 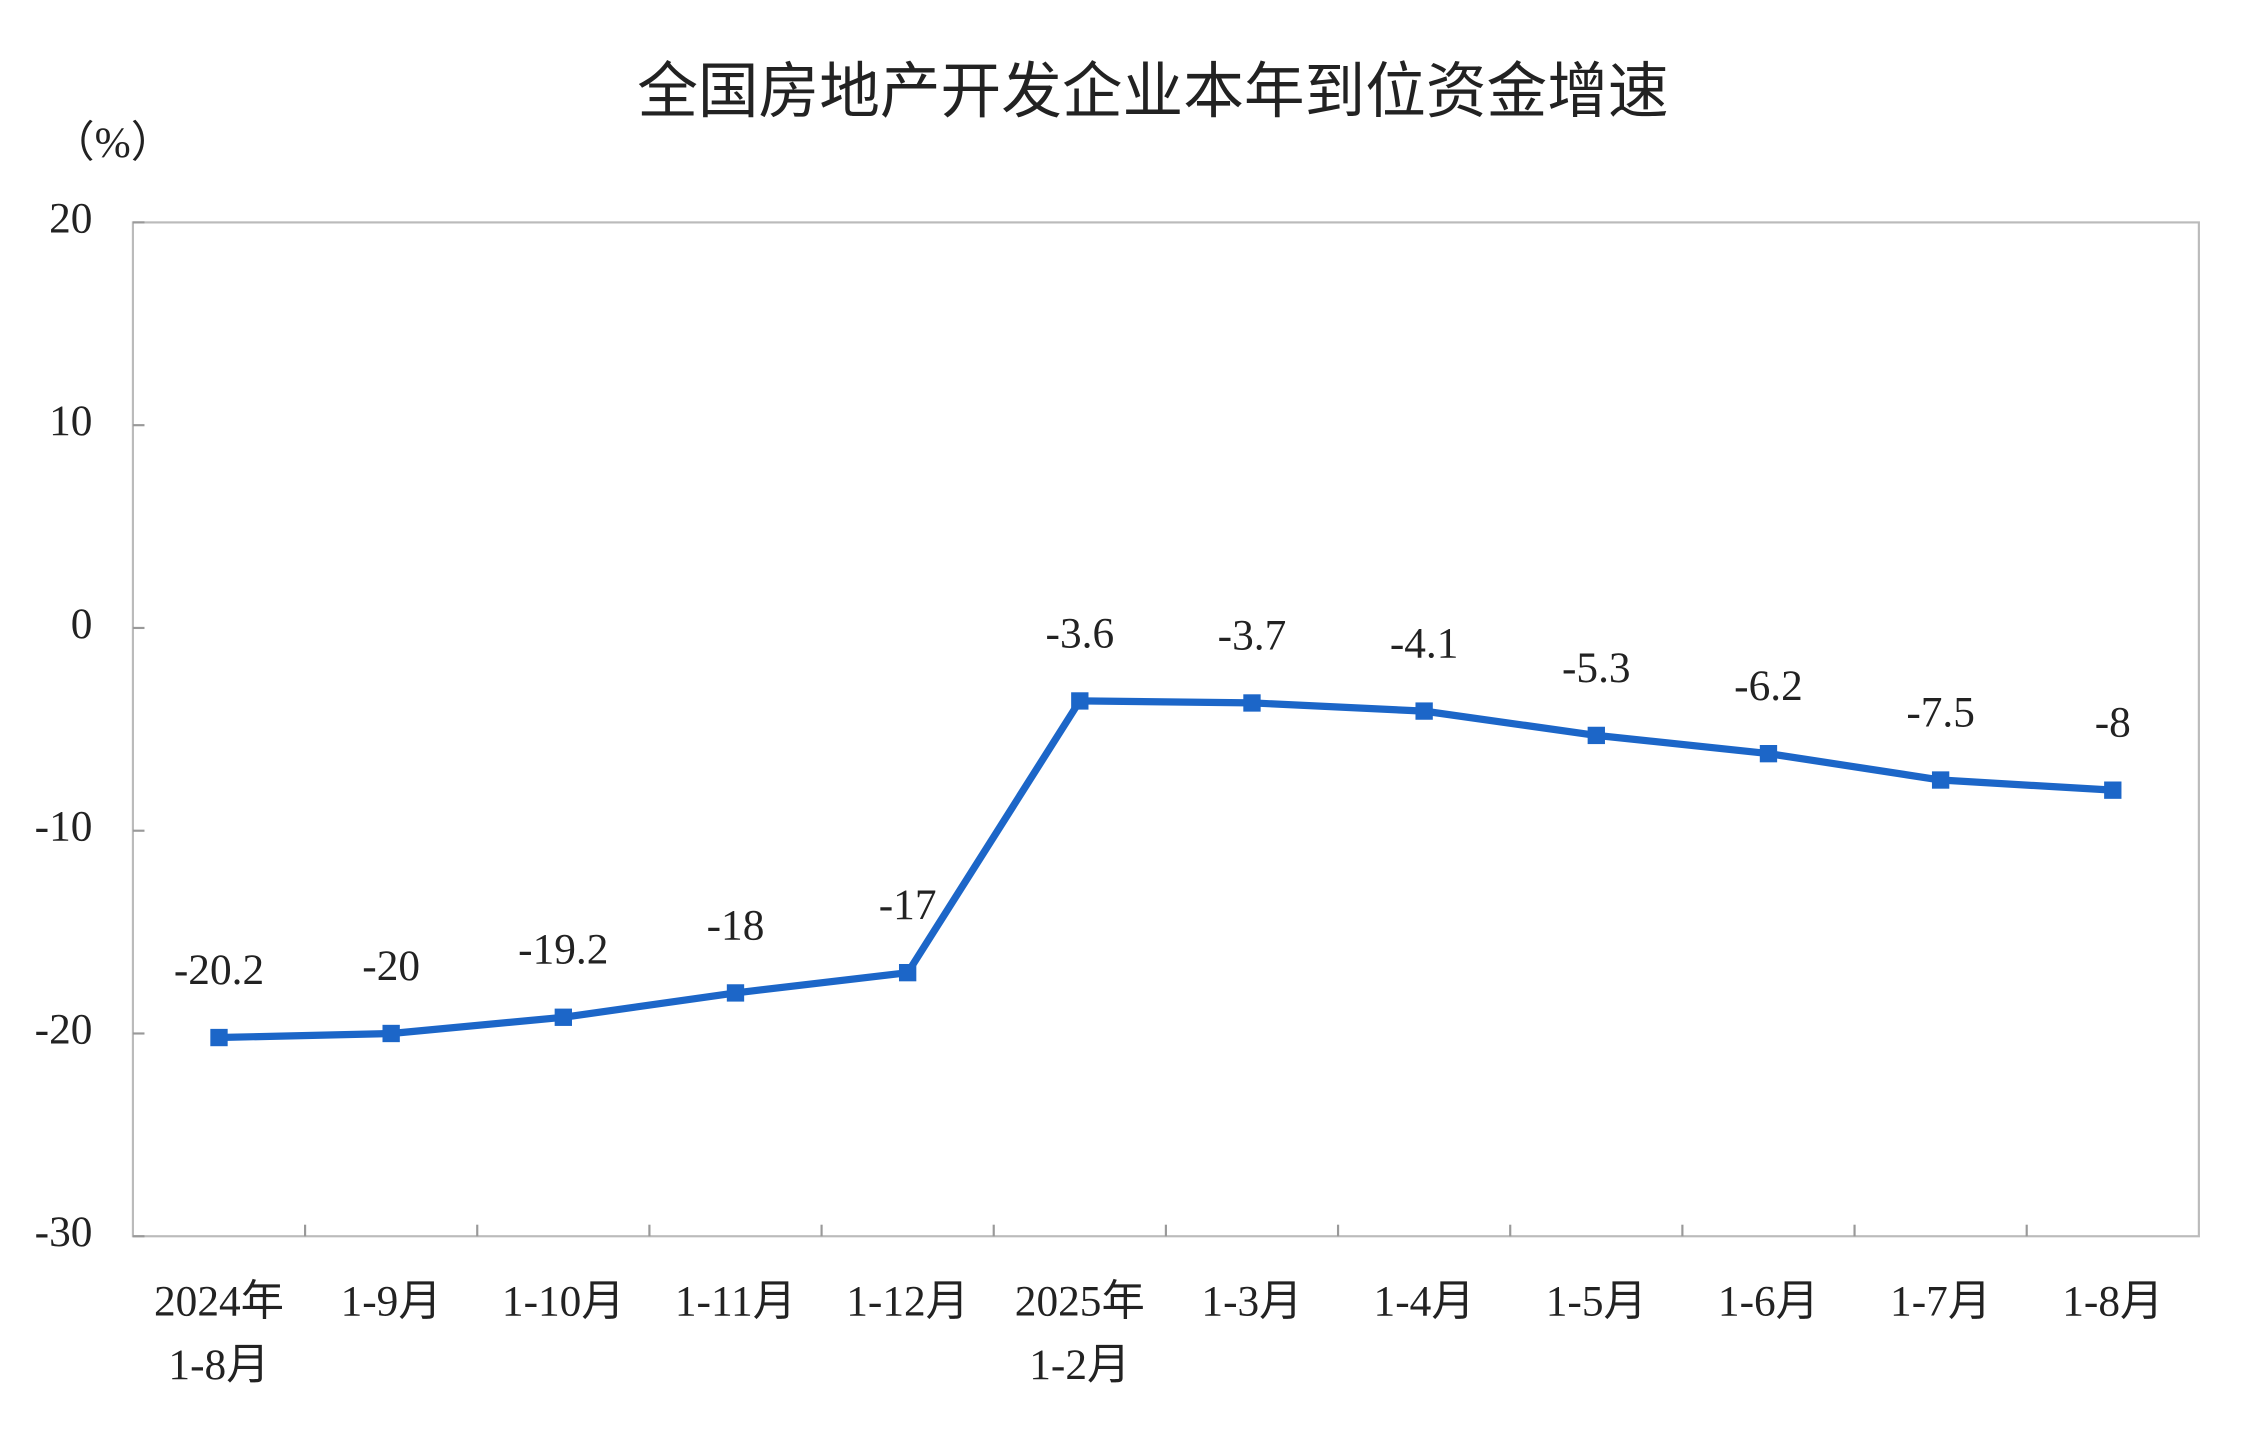 I want to click on data-label: -7.5, so click(x=1940, y=712).